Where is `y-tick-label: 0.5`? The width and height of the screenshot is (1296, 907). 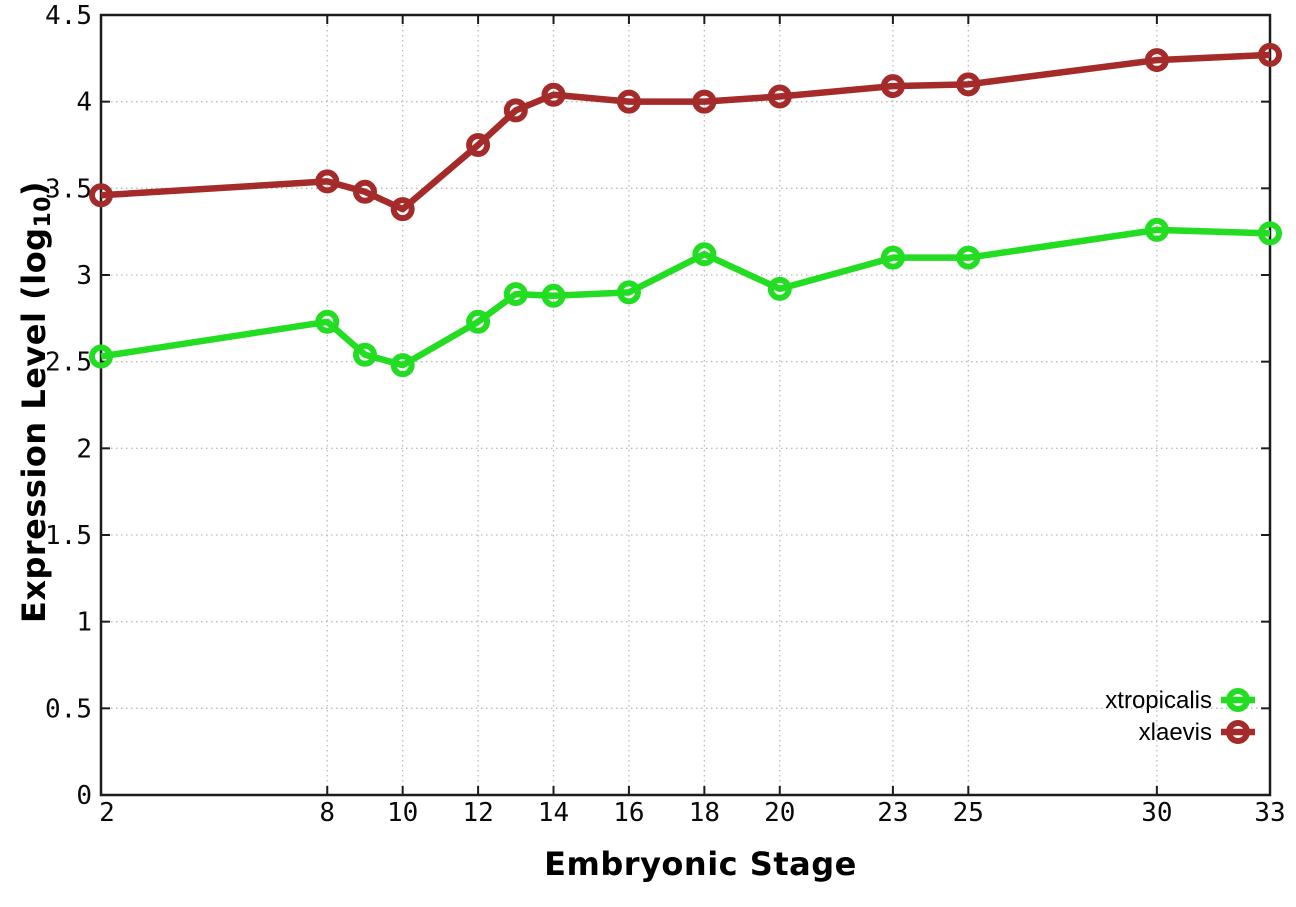 y-tick-label: 0.5 is located at coordinates (68, 709).